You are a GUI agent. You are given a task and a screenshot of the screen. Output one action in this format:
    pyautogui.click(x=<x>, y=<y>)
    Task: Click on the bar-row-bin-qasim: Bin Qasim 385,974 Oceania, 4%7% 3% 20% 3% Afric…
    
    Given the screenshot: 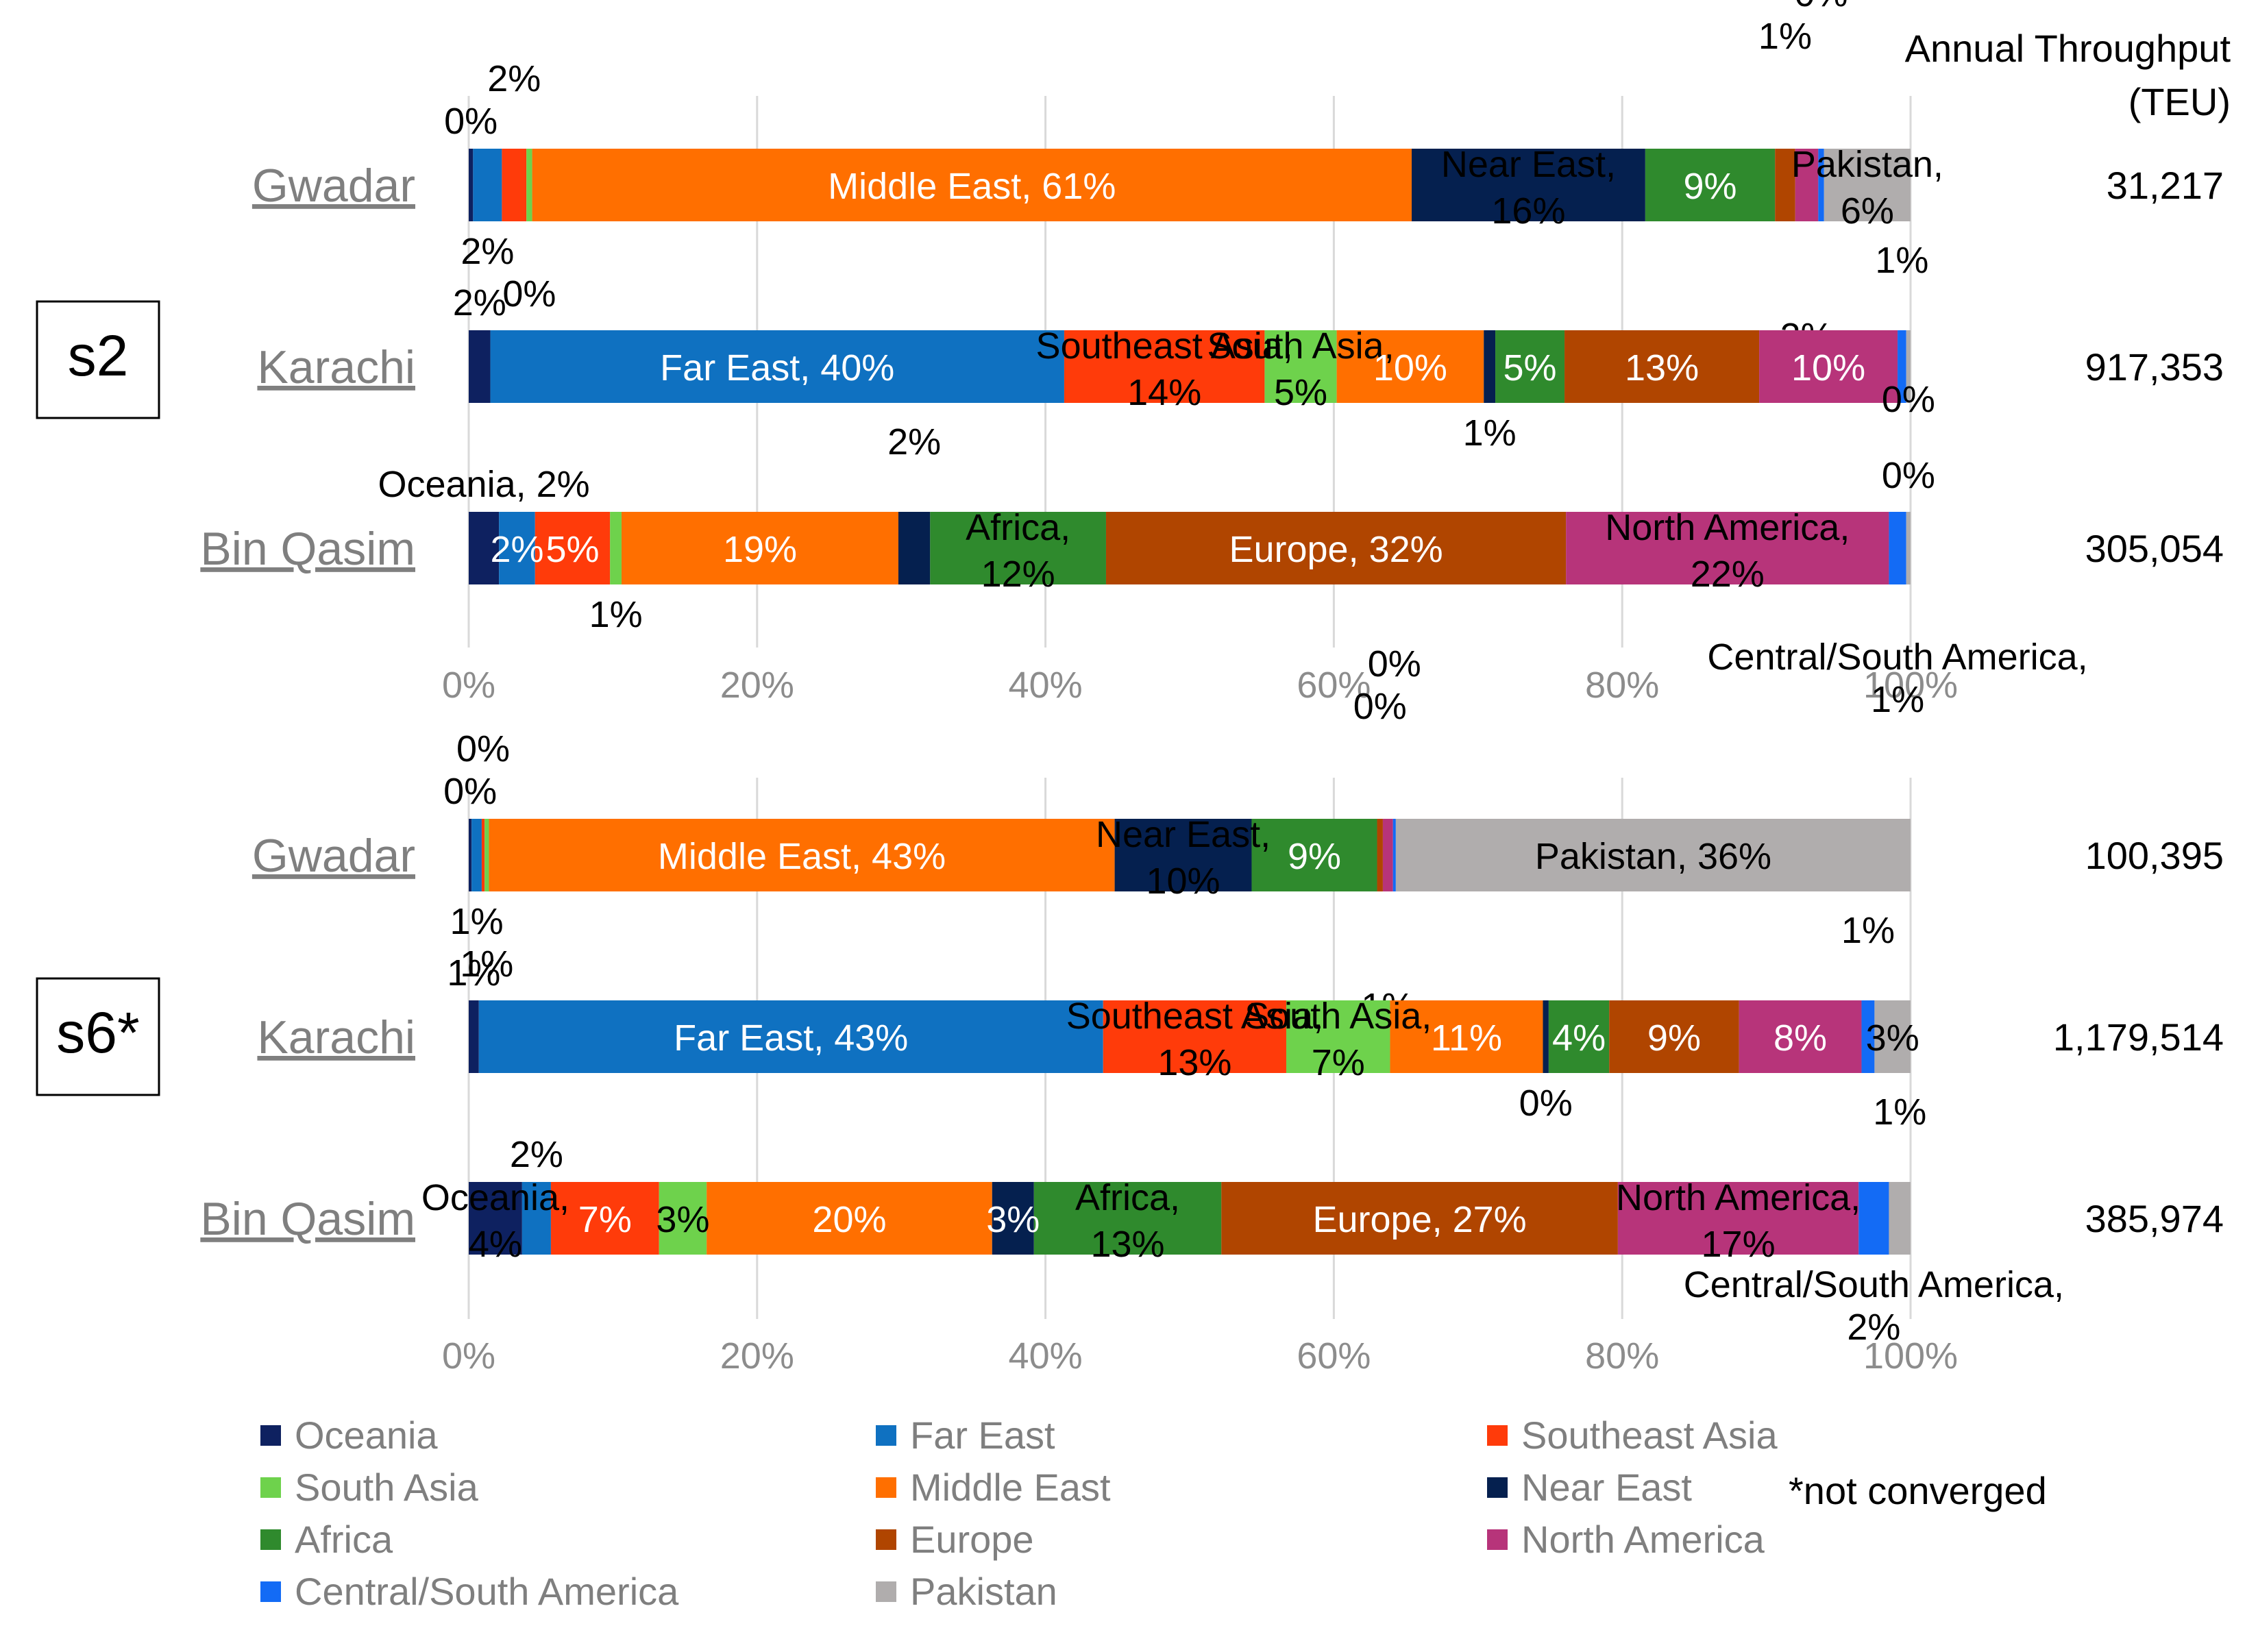 What is the action you would take?
    pyautogui.click(x=1212, y=1220)
    